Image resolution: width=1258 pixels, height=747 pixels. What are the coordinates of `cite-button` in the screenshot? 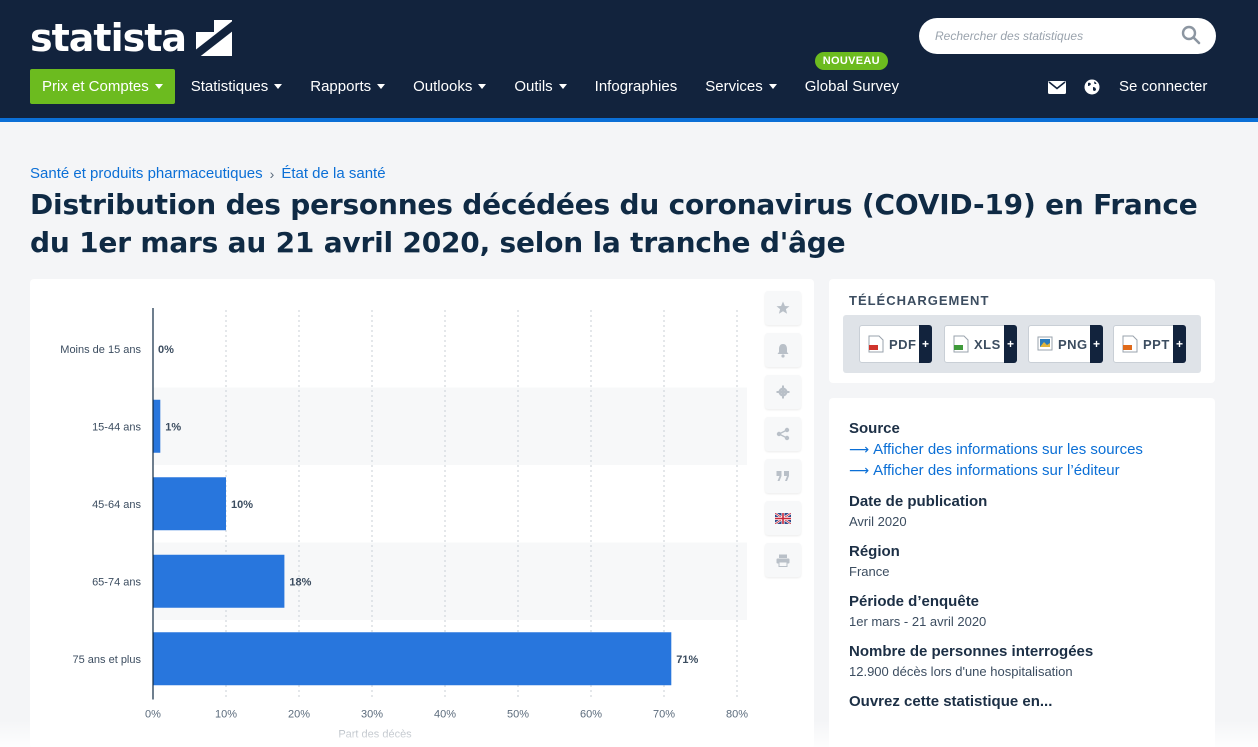 It's located at (783, 476).